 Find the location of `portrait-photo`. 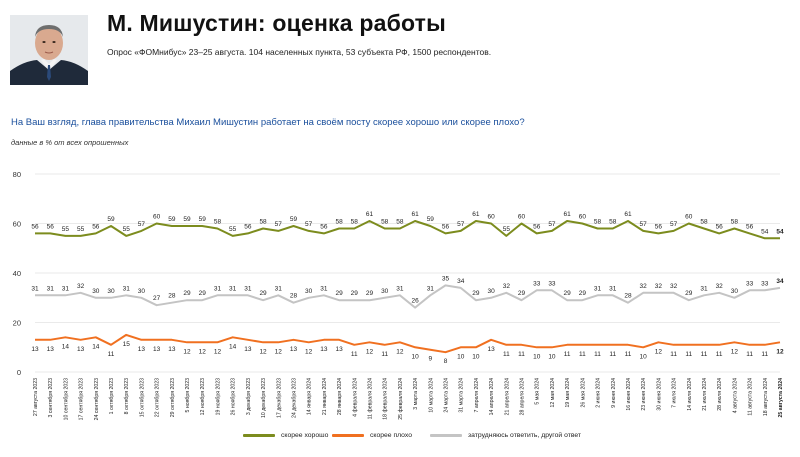

portrait-photo is located at coordinates (49, 50).